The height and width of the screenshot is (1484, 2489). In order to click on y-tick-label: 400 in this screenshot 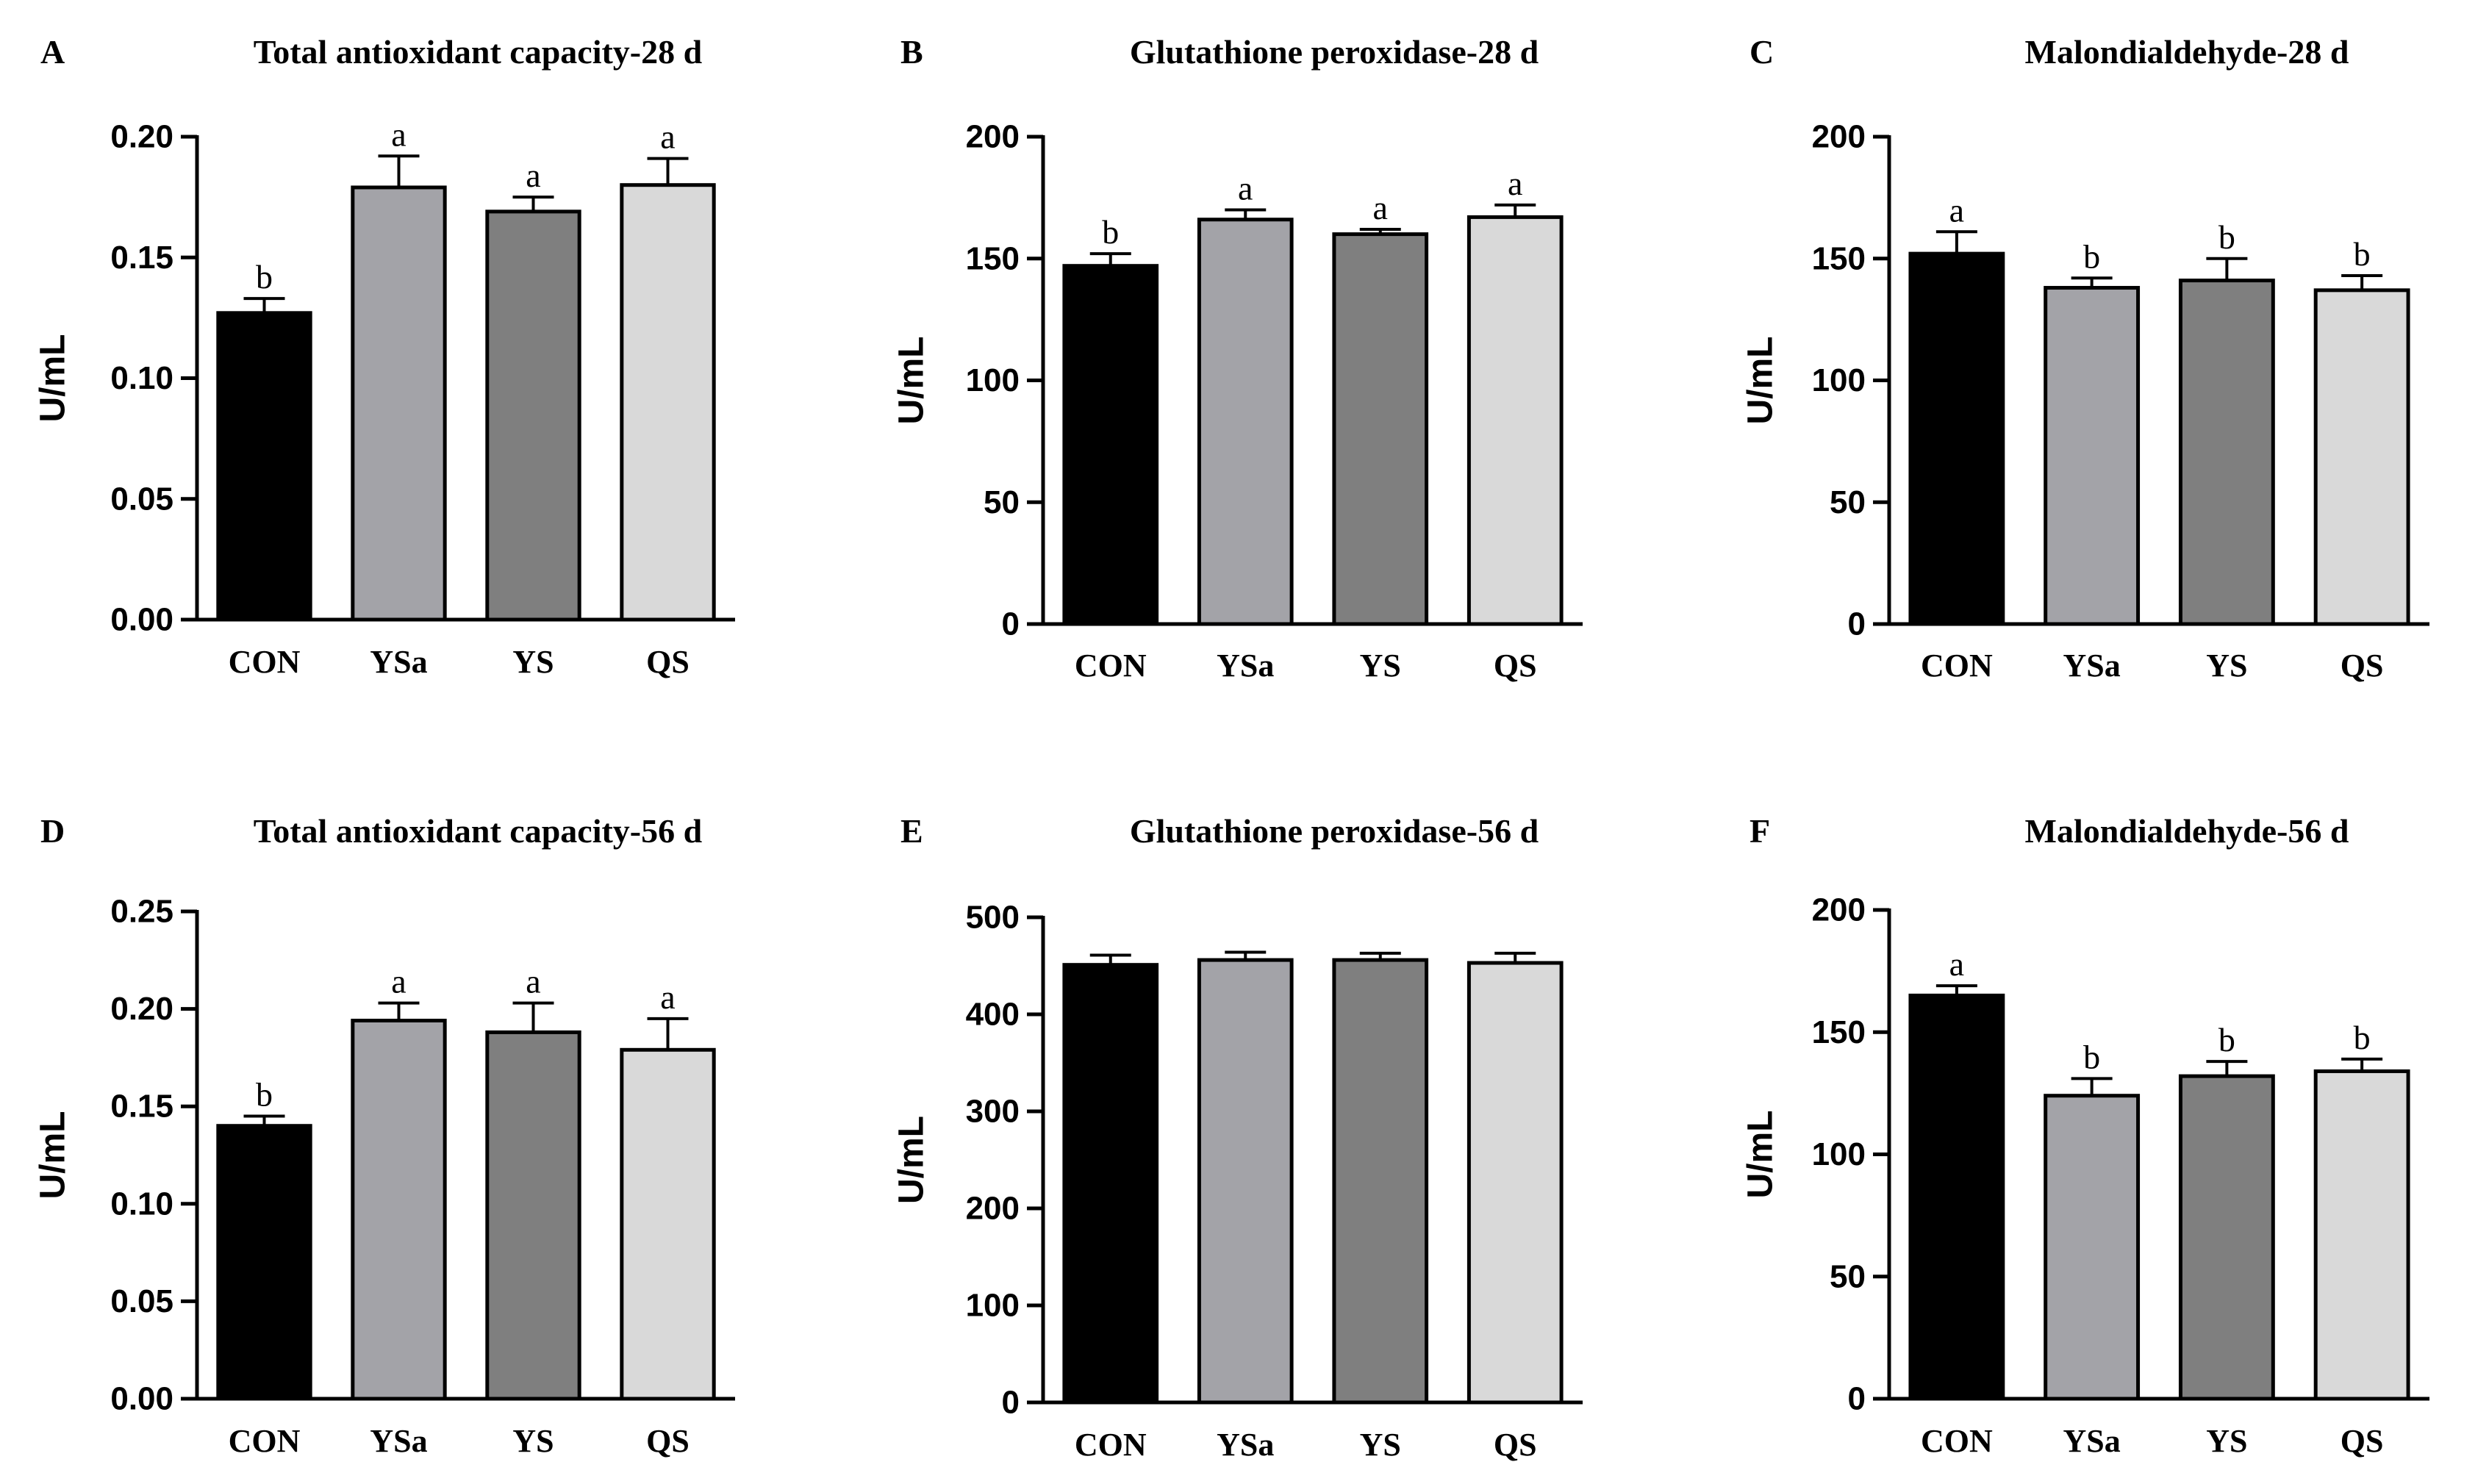, I will do `click(993, 1015)`.